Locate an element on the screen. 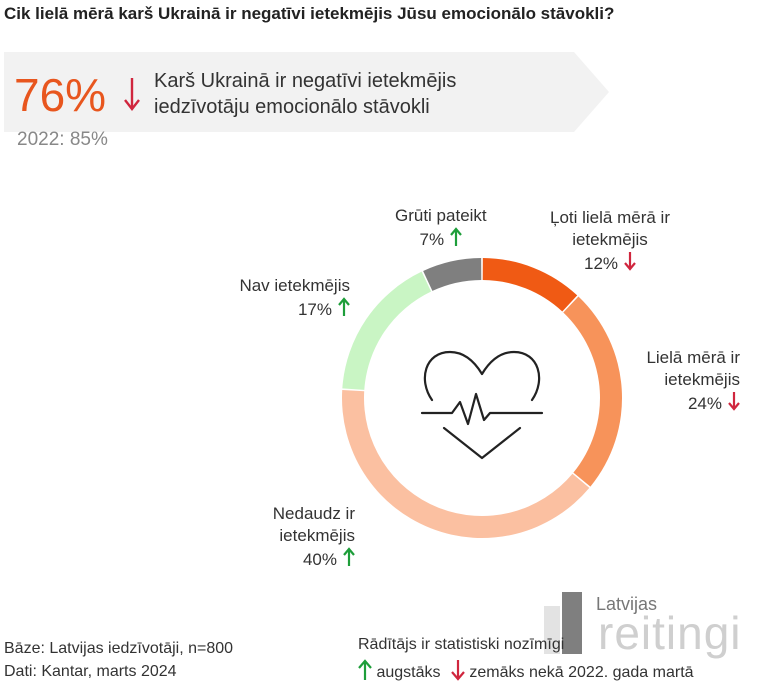 This screenshot has height=684, width=768. legend-down-label: zemāks nekā 2022. gada martā is located at coordinates (581, 672).